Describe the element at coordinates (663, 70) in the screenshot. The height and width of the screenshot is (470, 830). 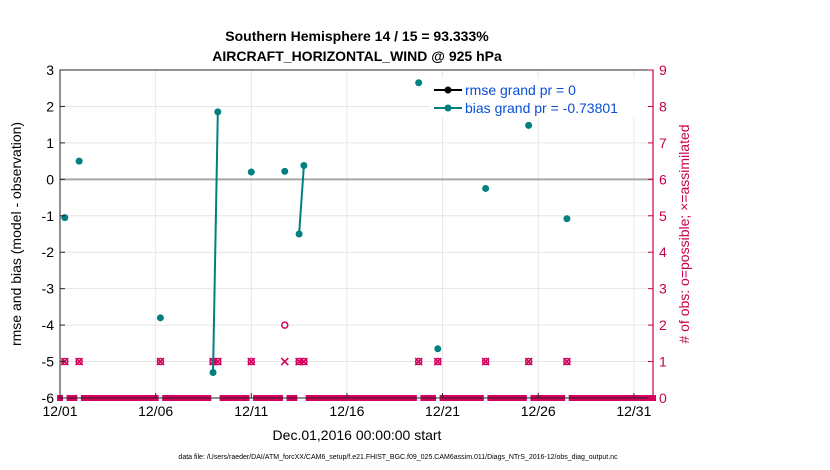
I see `right-tick-label-9: 9` at that location.